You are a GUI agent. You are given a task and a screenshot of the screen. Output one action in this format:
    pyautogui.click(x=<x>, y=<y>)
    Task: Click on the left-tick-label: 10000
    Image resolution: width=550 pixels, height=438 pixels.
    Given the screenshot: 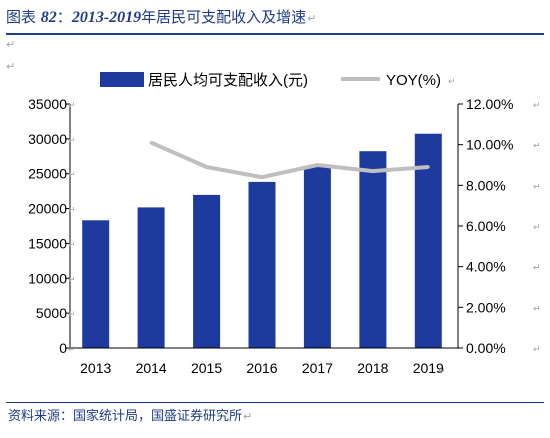 What is the action you would take?
    pyautogui.click(x=47, y=278)
    